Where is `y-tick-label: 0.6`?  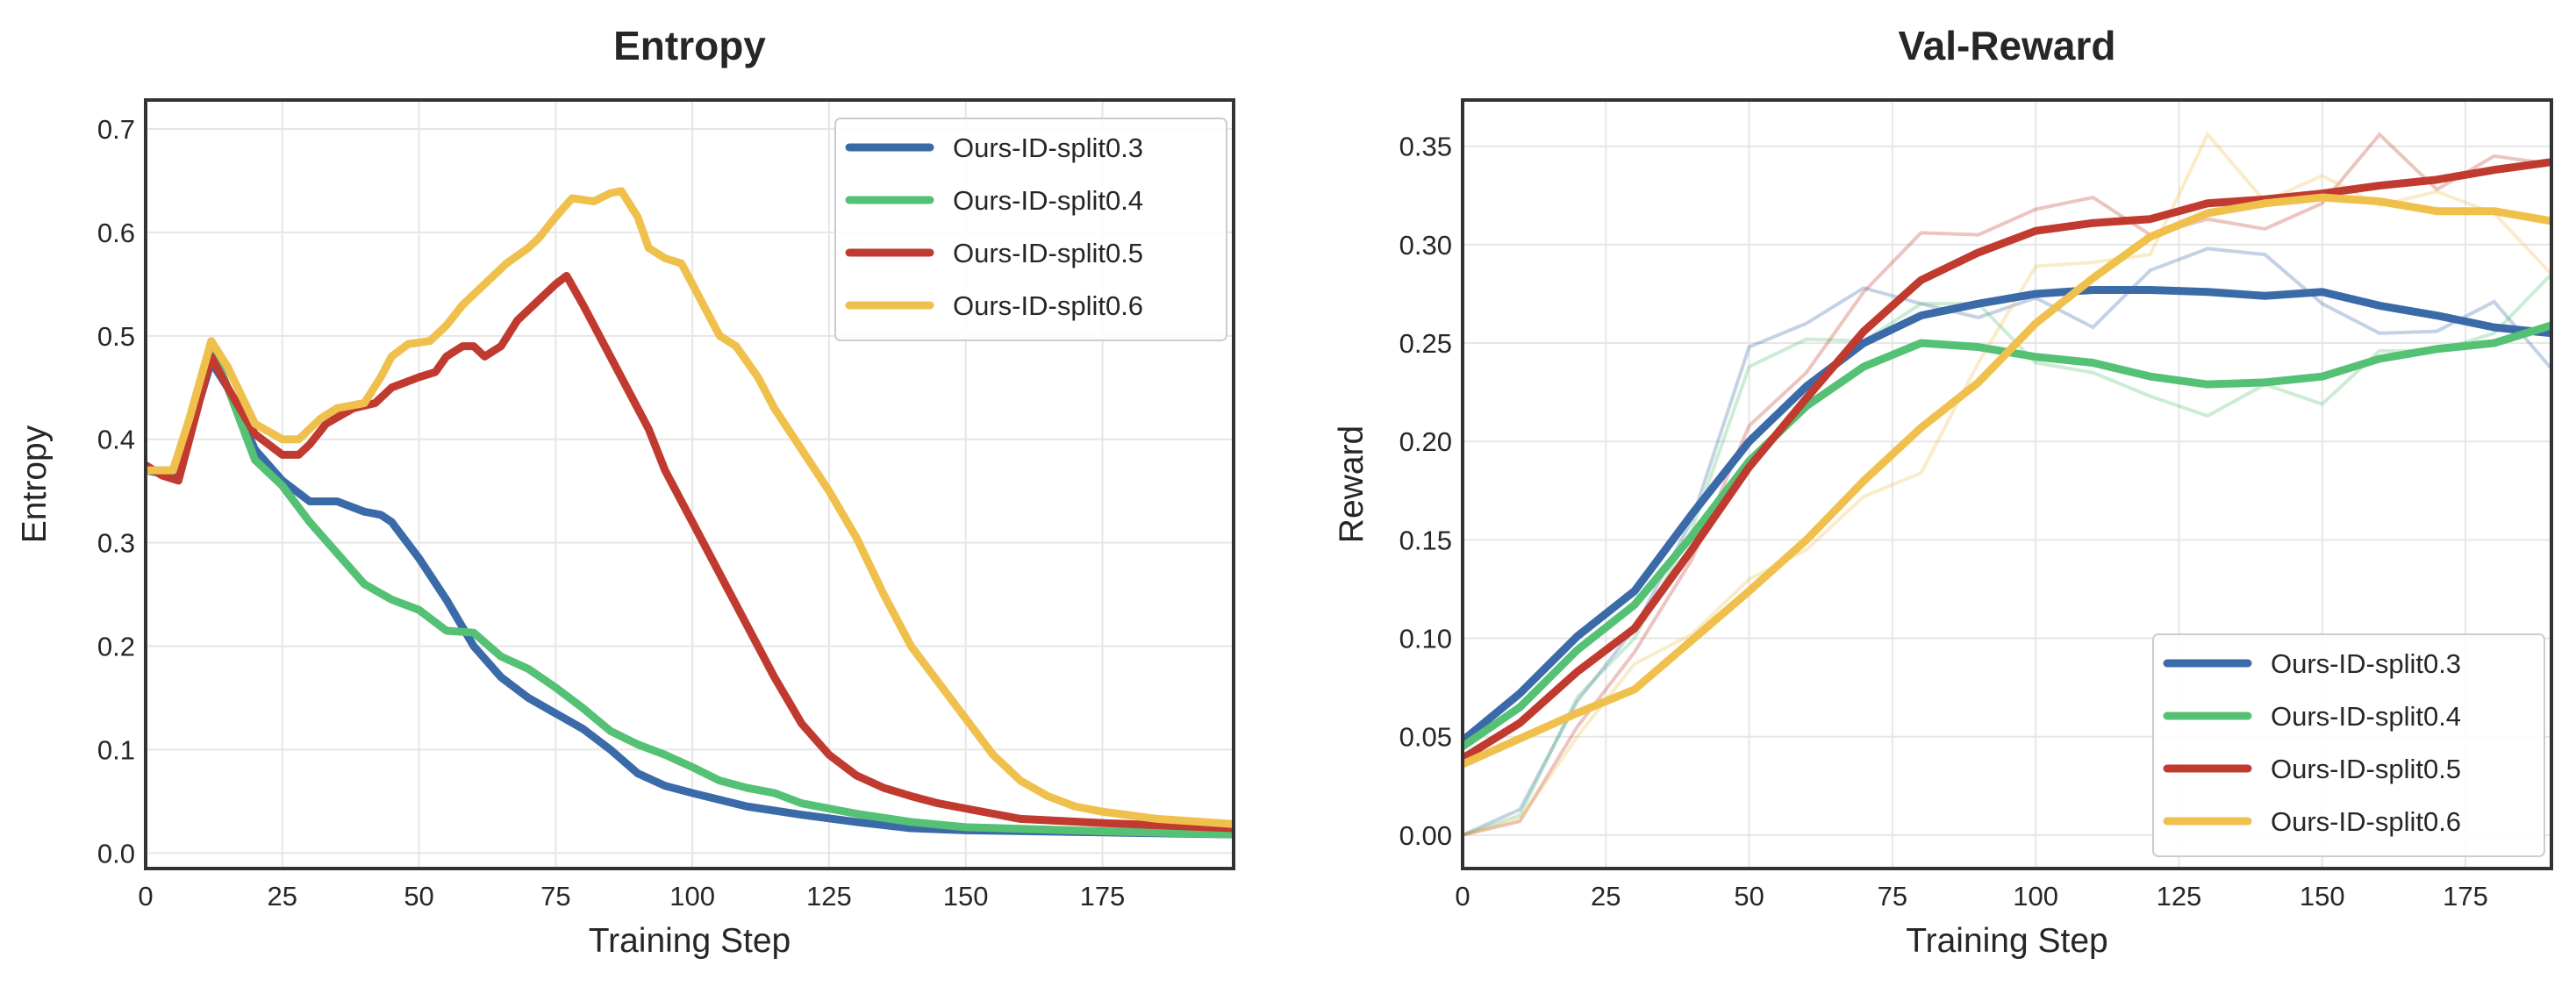
y-tick-label: 0.6 is located at coordinates (116, 233).